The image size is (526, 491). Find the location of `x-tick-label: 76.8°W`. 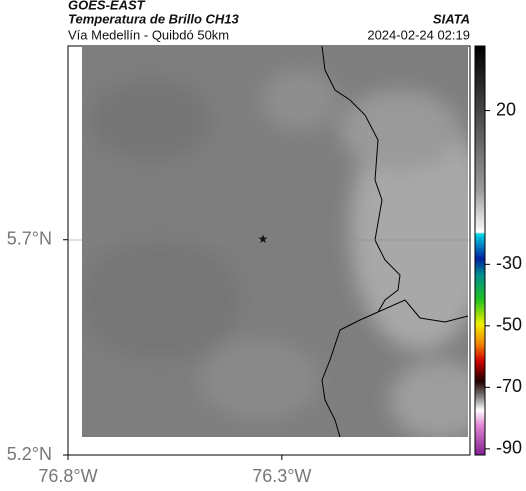

x-tick-label: 76.8°W is located at coordinates (67, 476).